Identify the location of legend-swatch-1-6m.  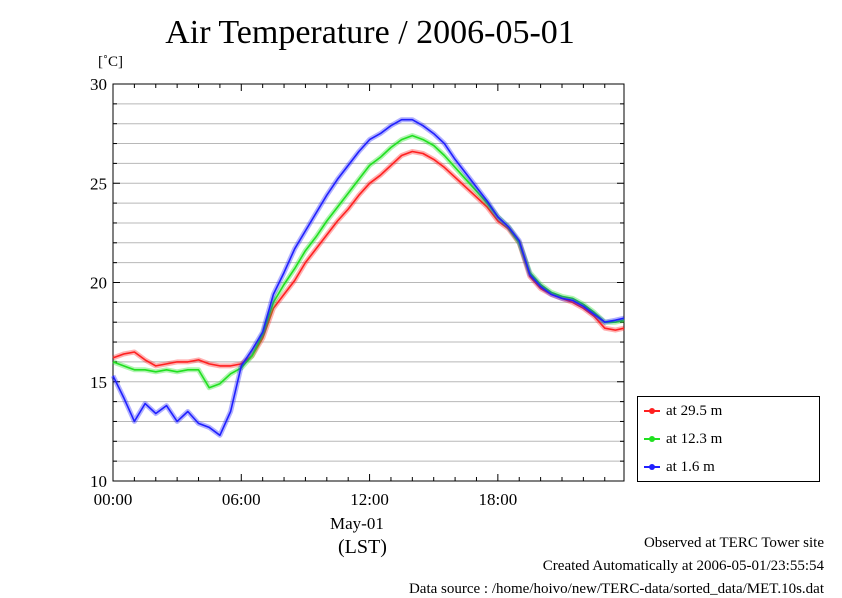
(652, 467).